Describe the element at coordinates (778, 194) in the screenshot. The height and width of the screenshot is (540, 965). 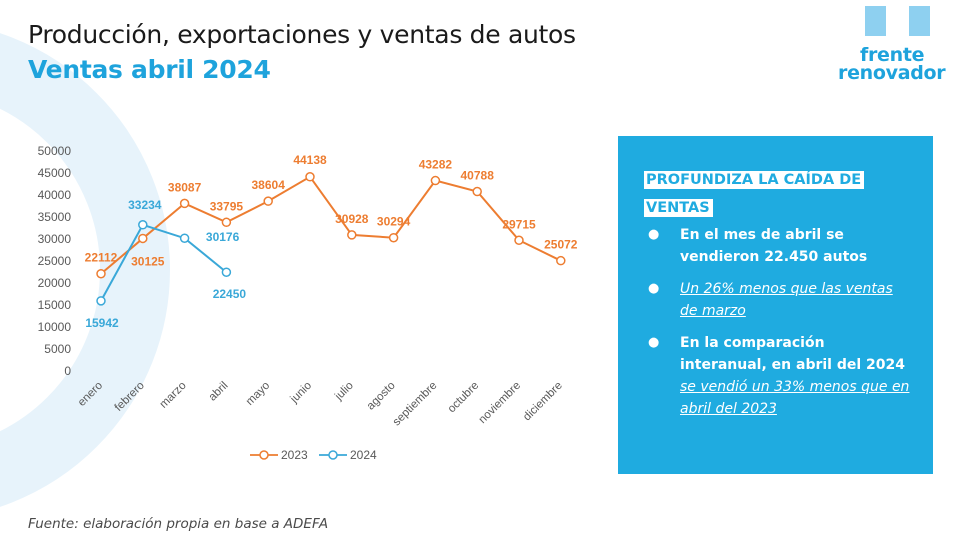
I see `info-heading: PROFUNDIZA LA CAÍDA DE VENTAS` at that location.